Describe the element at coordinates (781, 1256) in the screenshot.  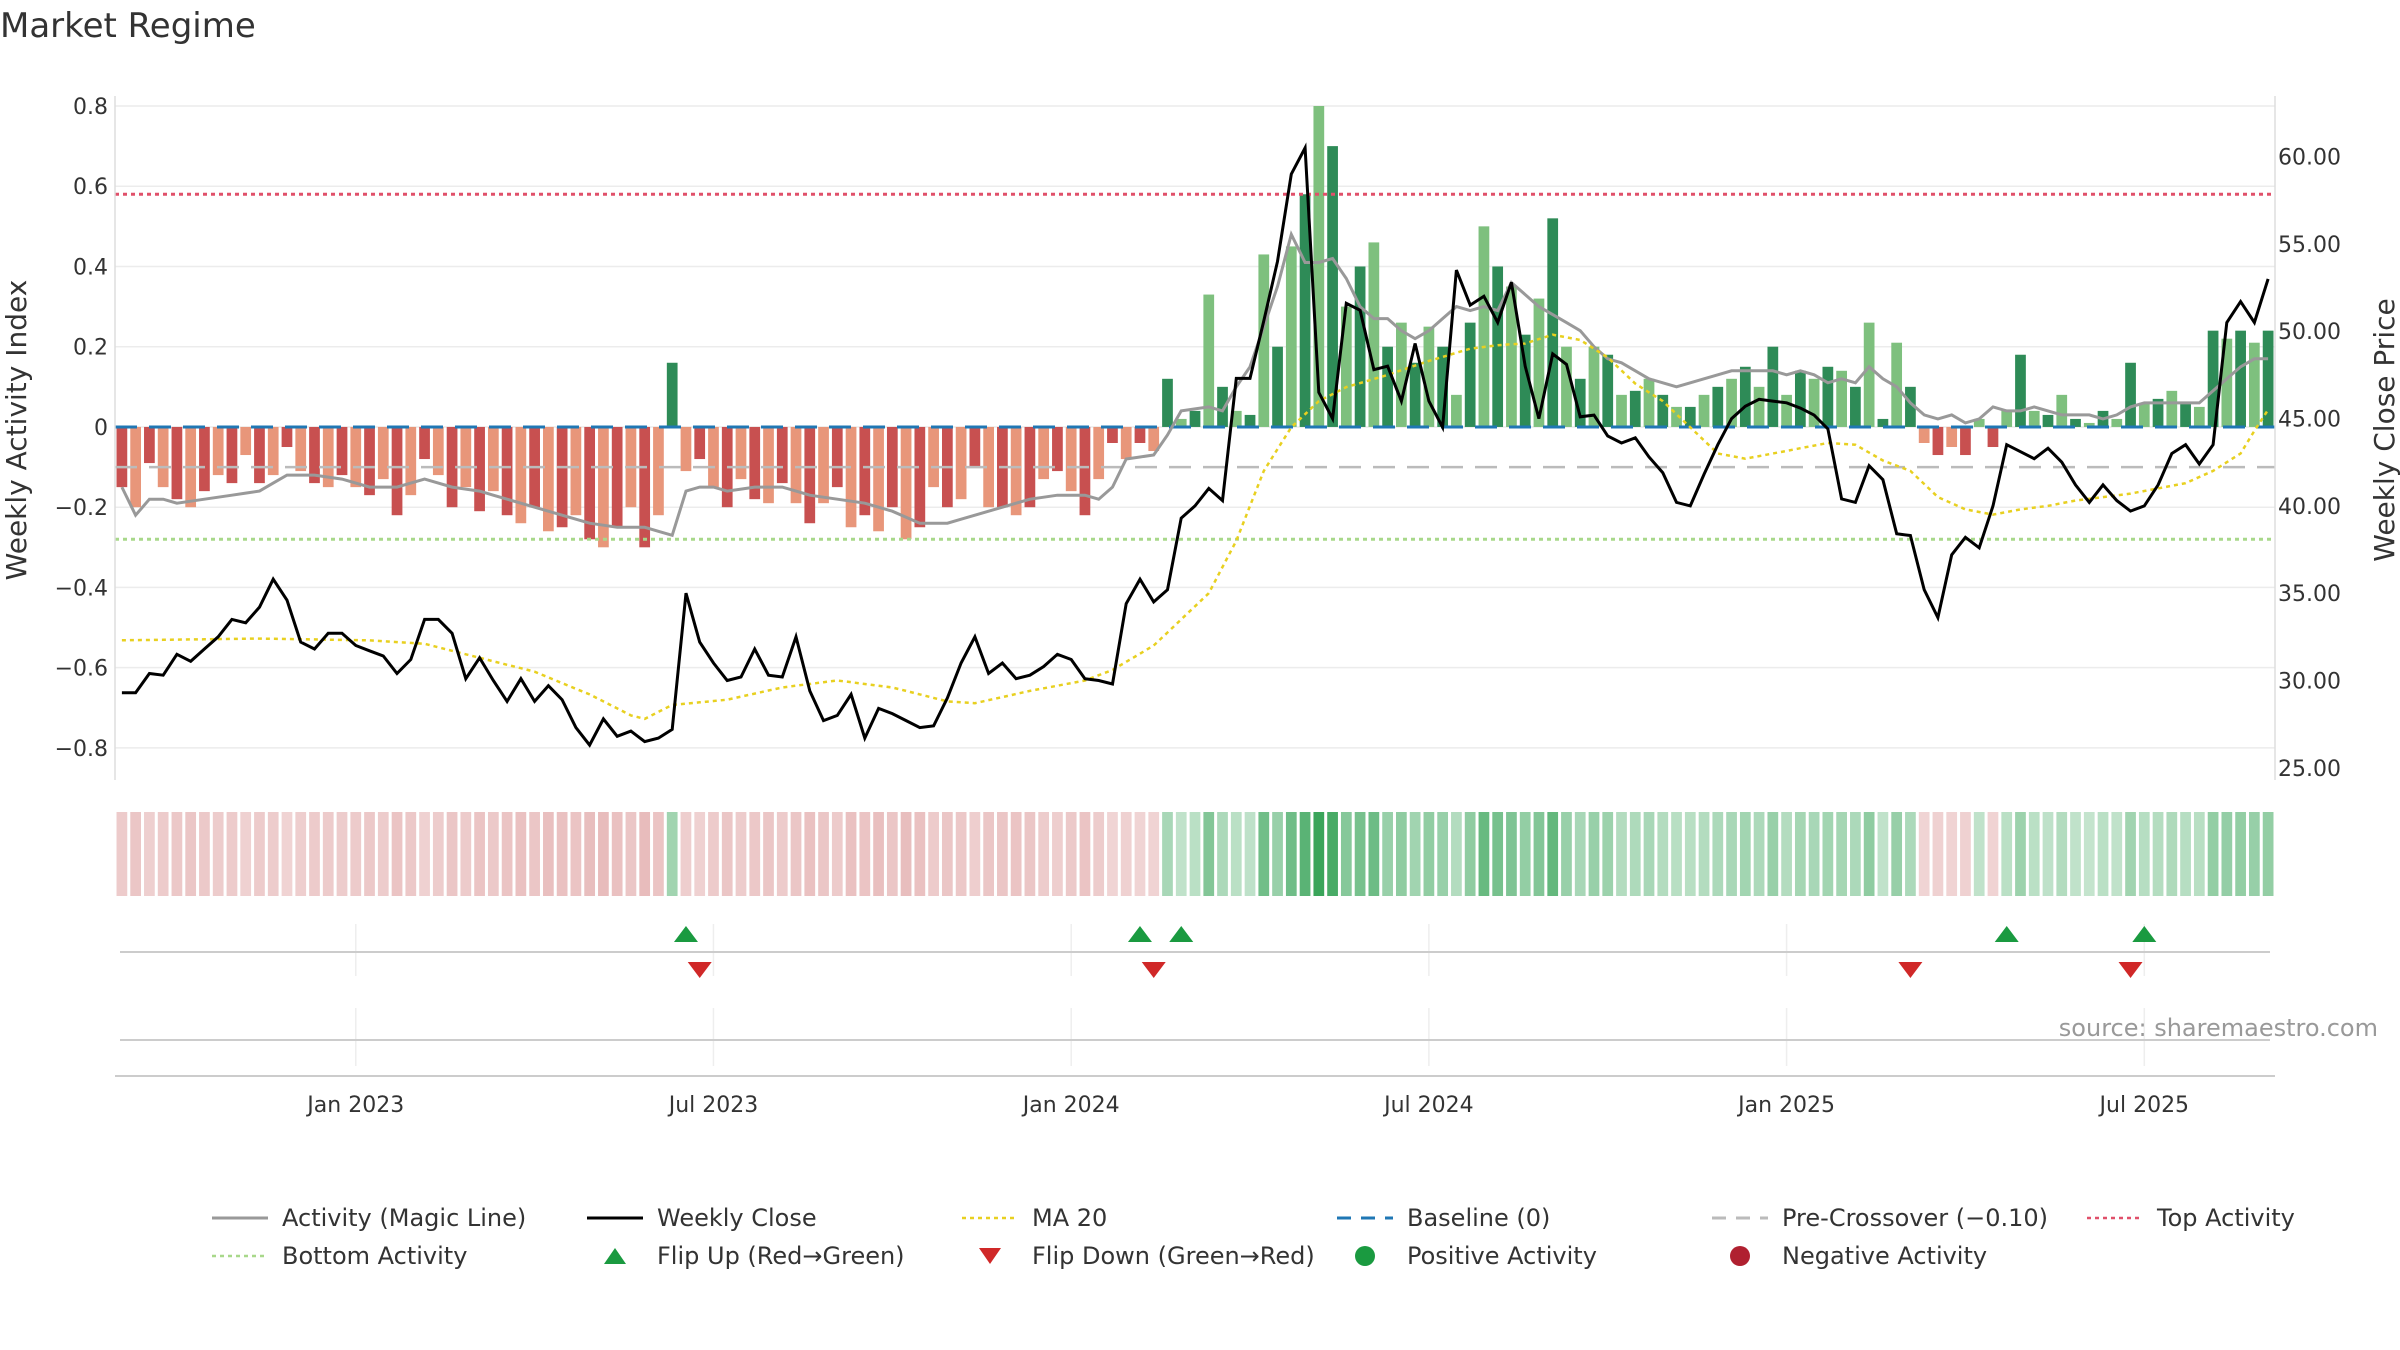
I see `legend-label: Flip Up (Red→Green)` at that location.